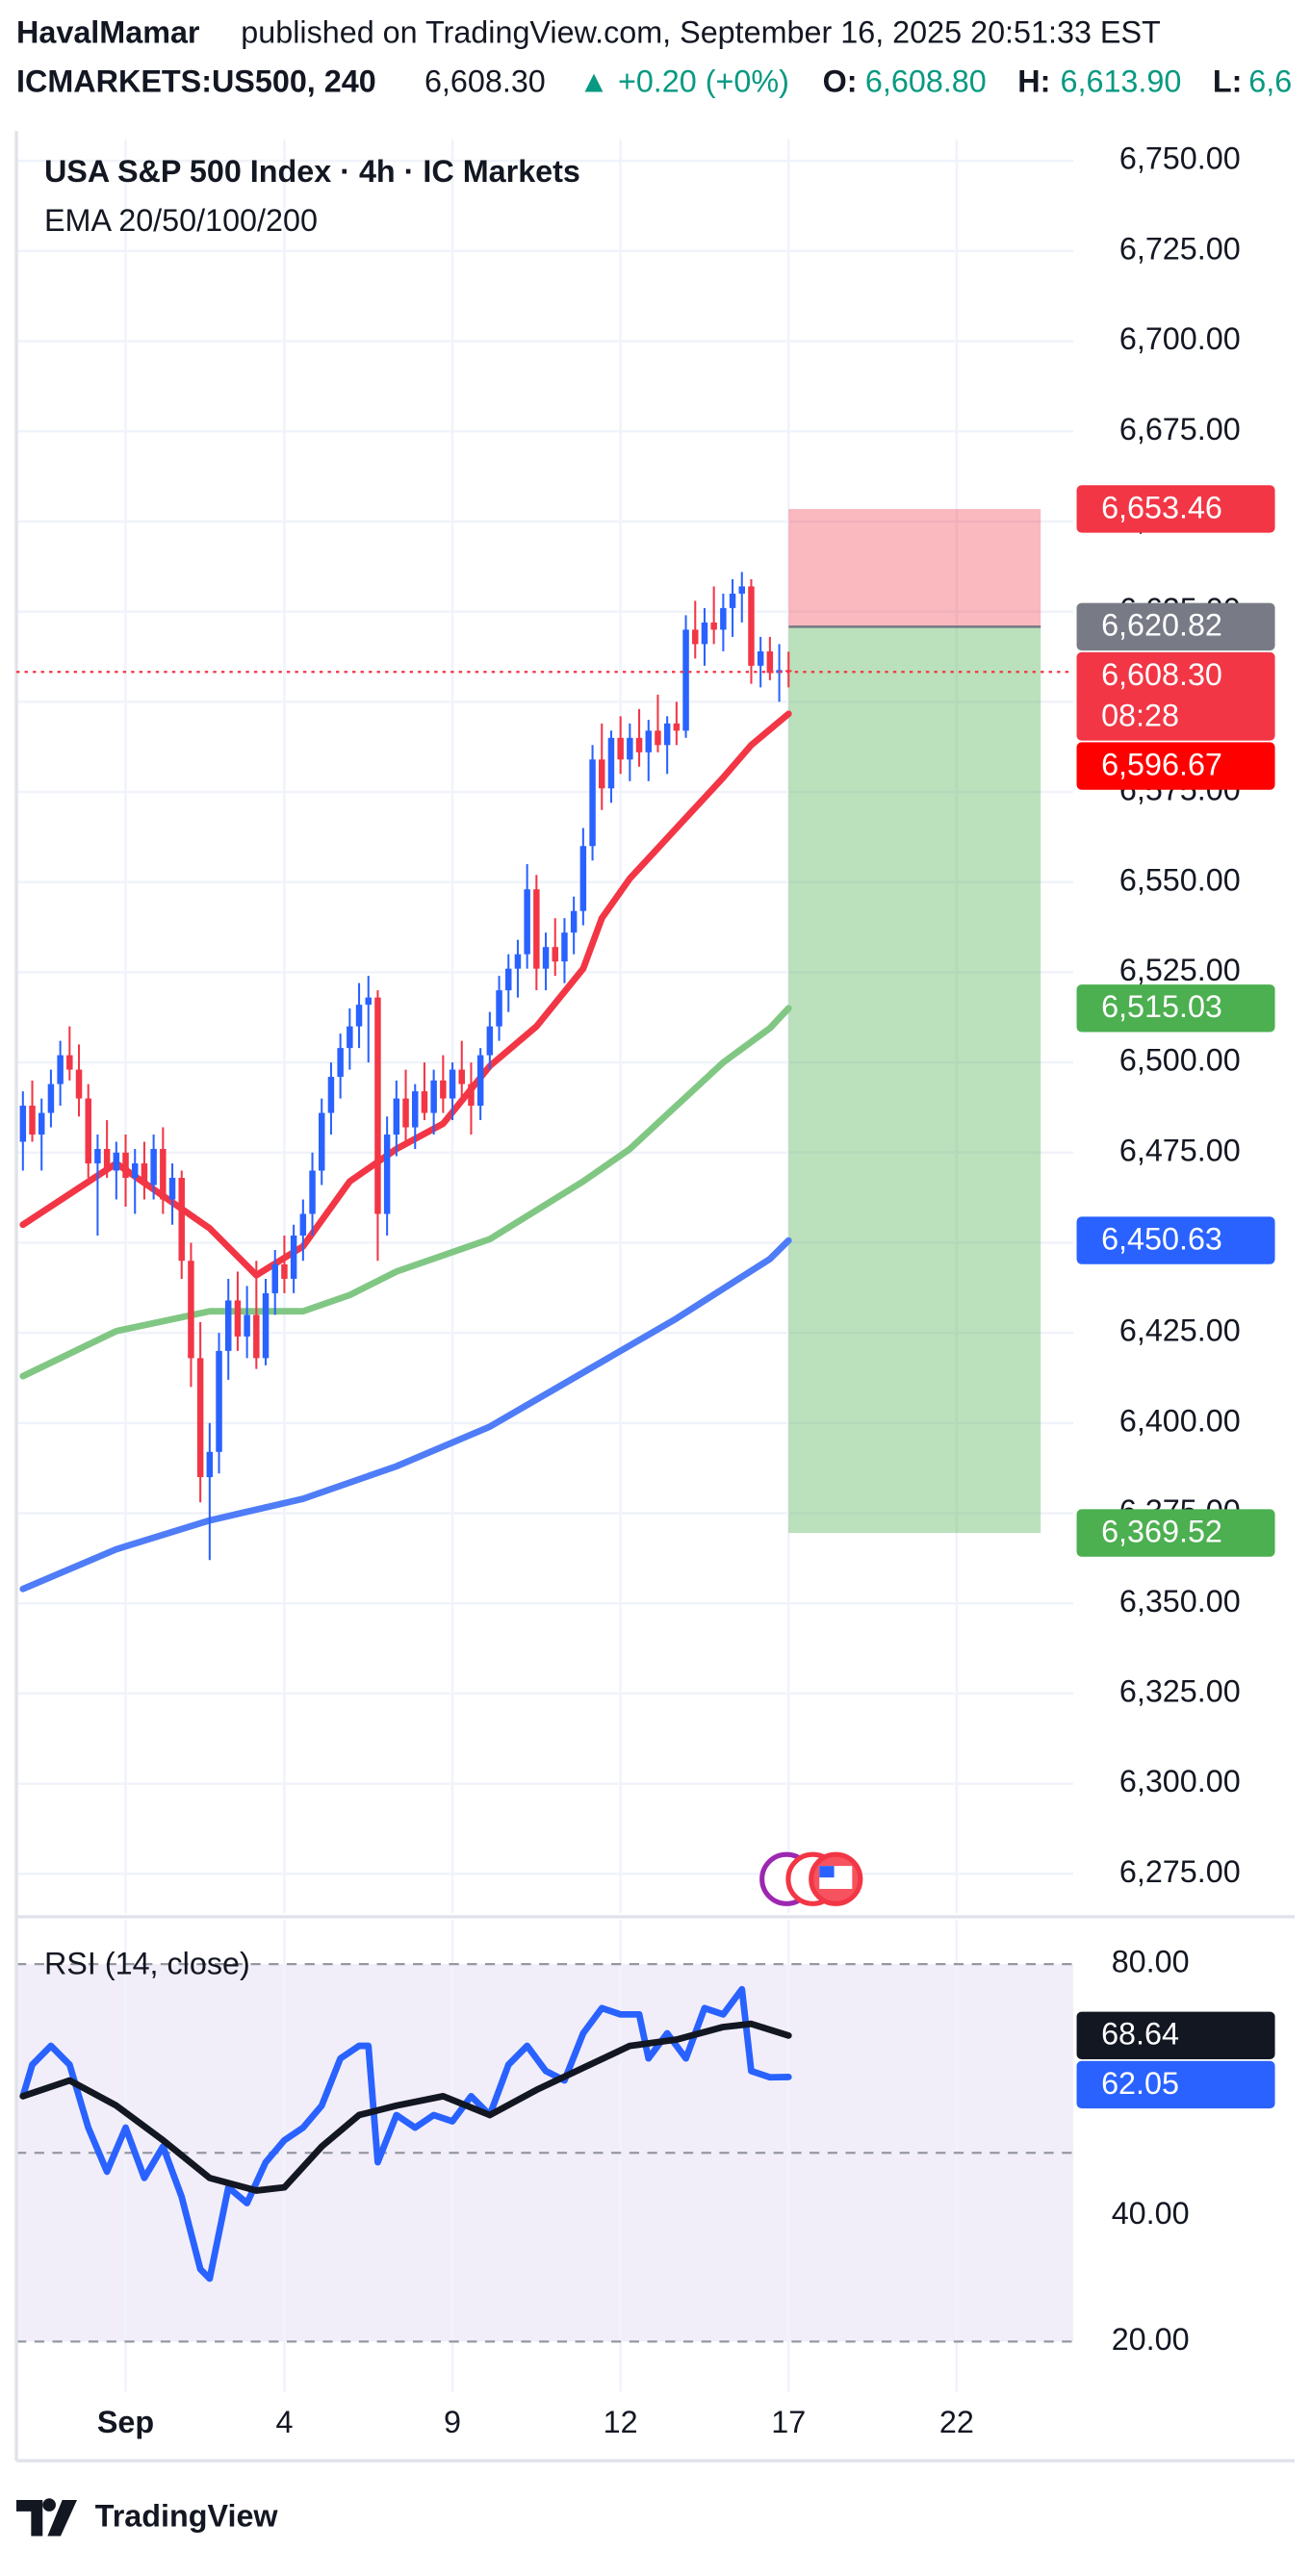 The image size is (1311, 2576). I want to click on chart-subtitle: EMA 20/50/100/200, so click(181, 220).